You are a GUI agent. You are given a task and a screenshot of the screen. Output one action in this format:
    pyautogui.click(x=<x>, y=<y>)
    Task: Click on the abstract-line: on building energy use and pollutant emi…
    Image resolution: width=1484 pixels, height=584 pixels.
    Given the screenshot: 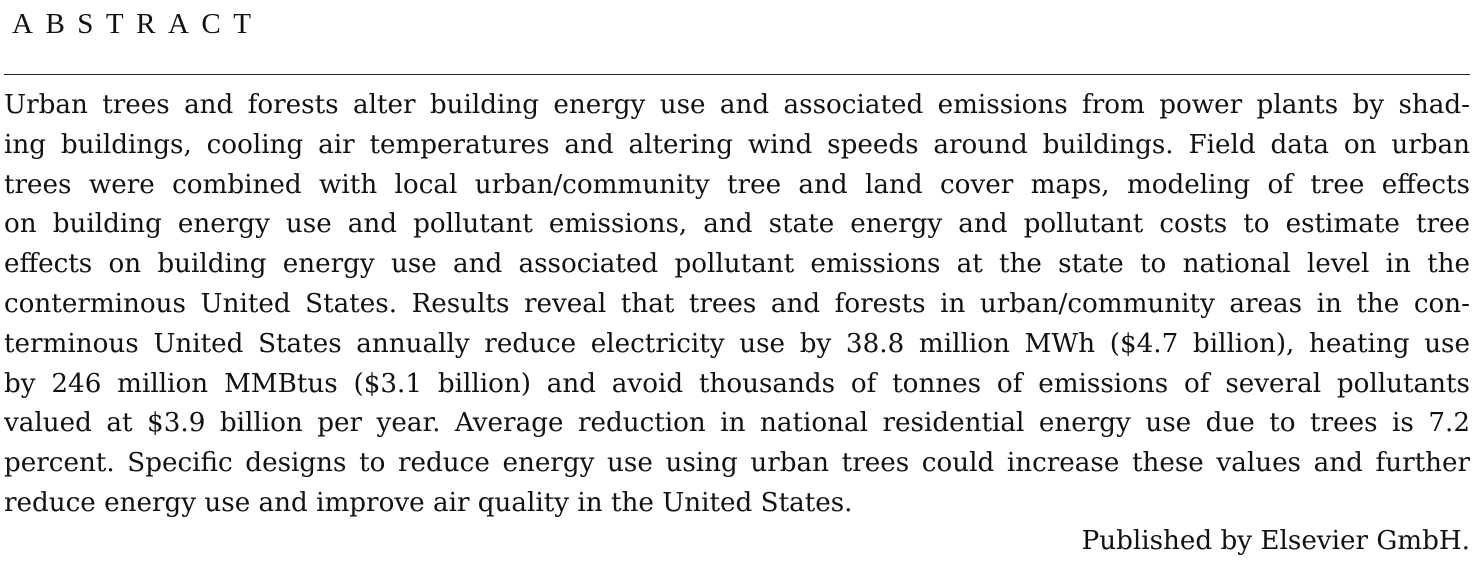 What is the action you would take?
    pyautogui.click(x=737, y=224)
    